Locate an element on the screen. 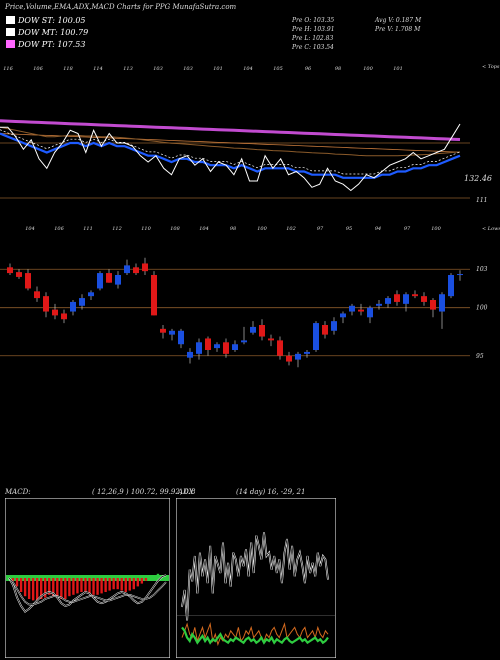  quote-low: Pre L: 102.83 is located at coordinates (313, 38).